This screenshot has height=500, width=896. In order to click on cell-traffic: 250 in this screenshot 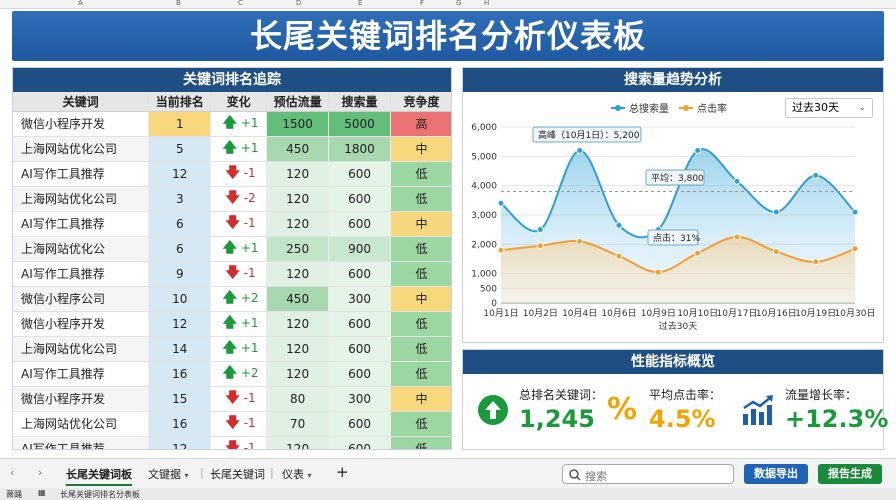, I will do `click(298, 249)`.